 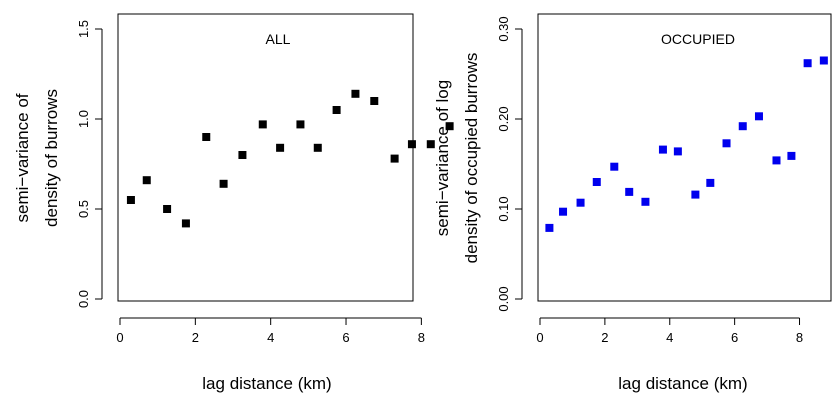 What do you see at coordinates (83, 209) in the screenshot?
I see `y-tick-label: 0.5` at bounding box center [83, 209].